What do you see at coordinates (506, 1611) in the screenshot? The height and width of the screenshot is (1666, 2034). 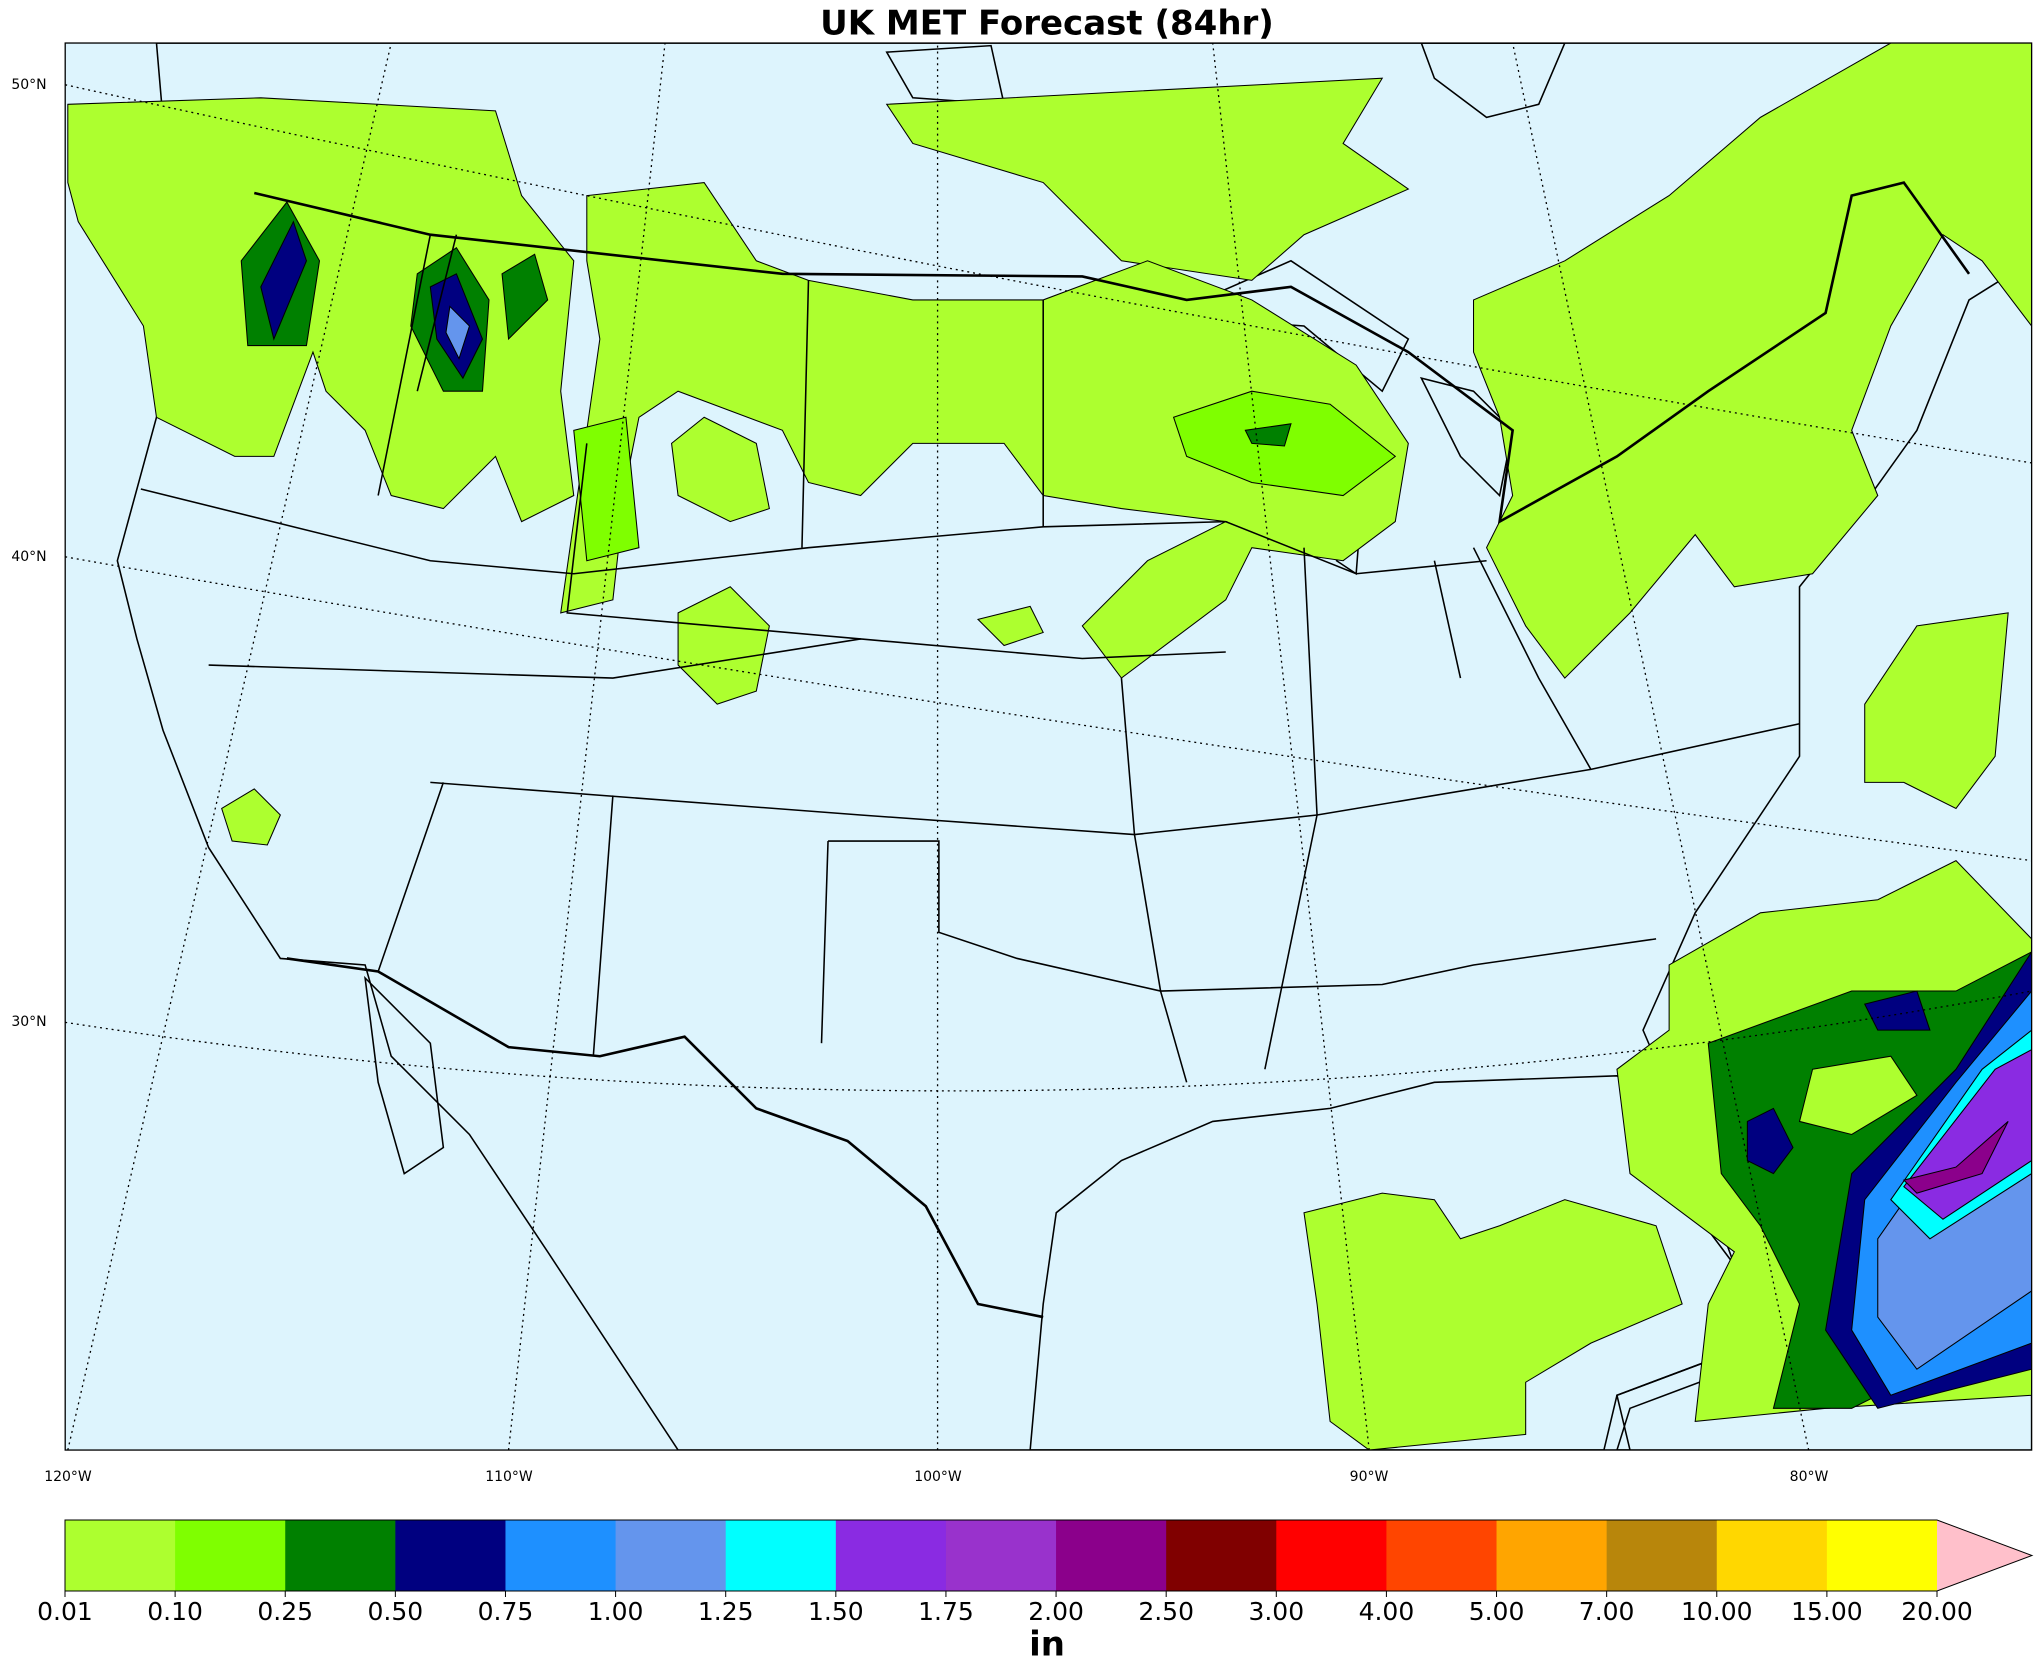 I see `colorbar-tick-label: 0.75` at bounding box center [506, 1611].